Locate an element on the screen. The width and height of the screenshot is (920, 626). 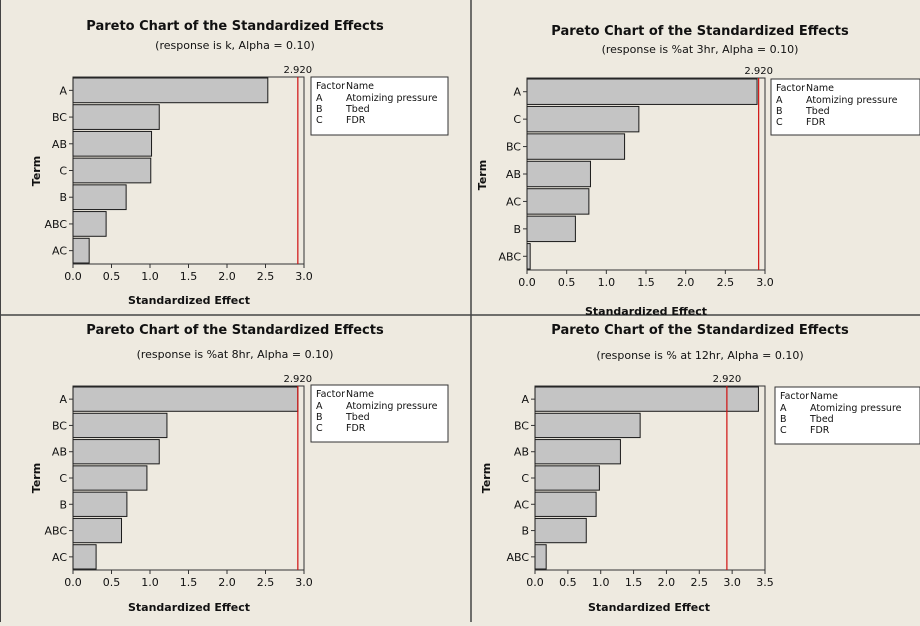
chart-subtitle: (response is % at 12hr, Alpha = 0.10) is located at coordinates (699, 355).